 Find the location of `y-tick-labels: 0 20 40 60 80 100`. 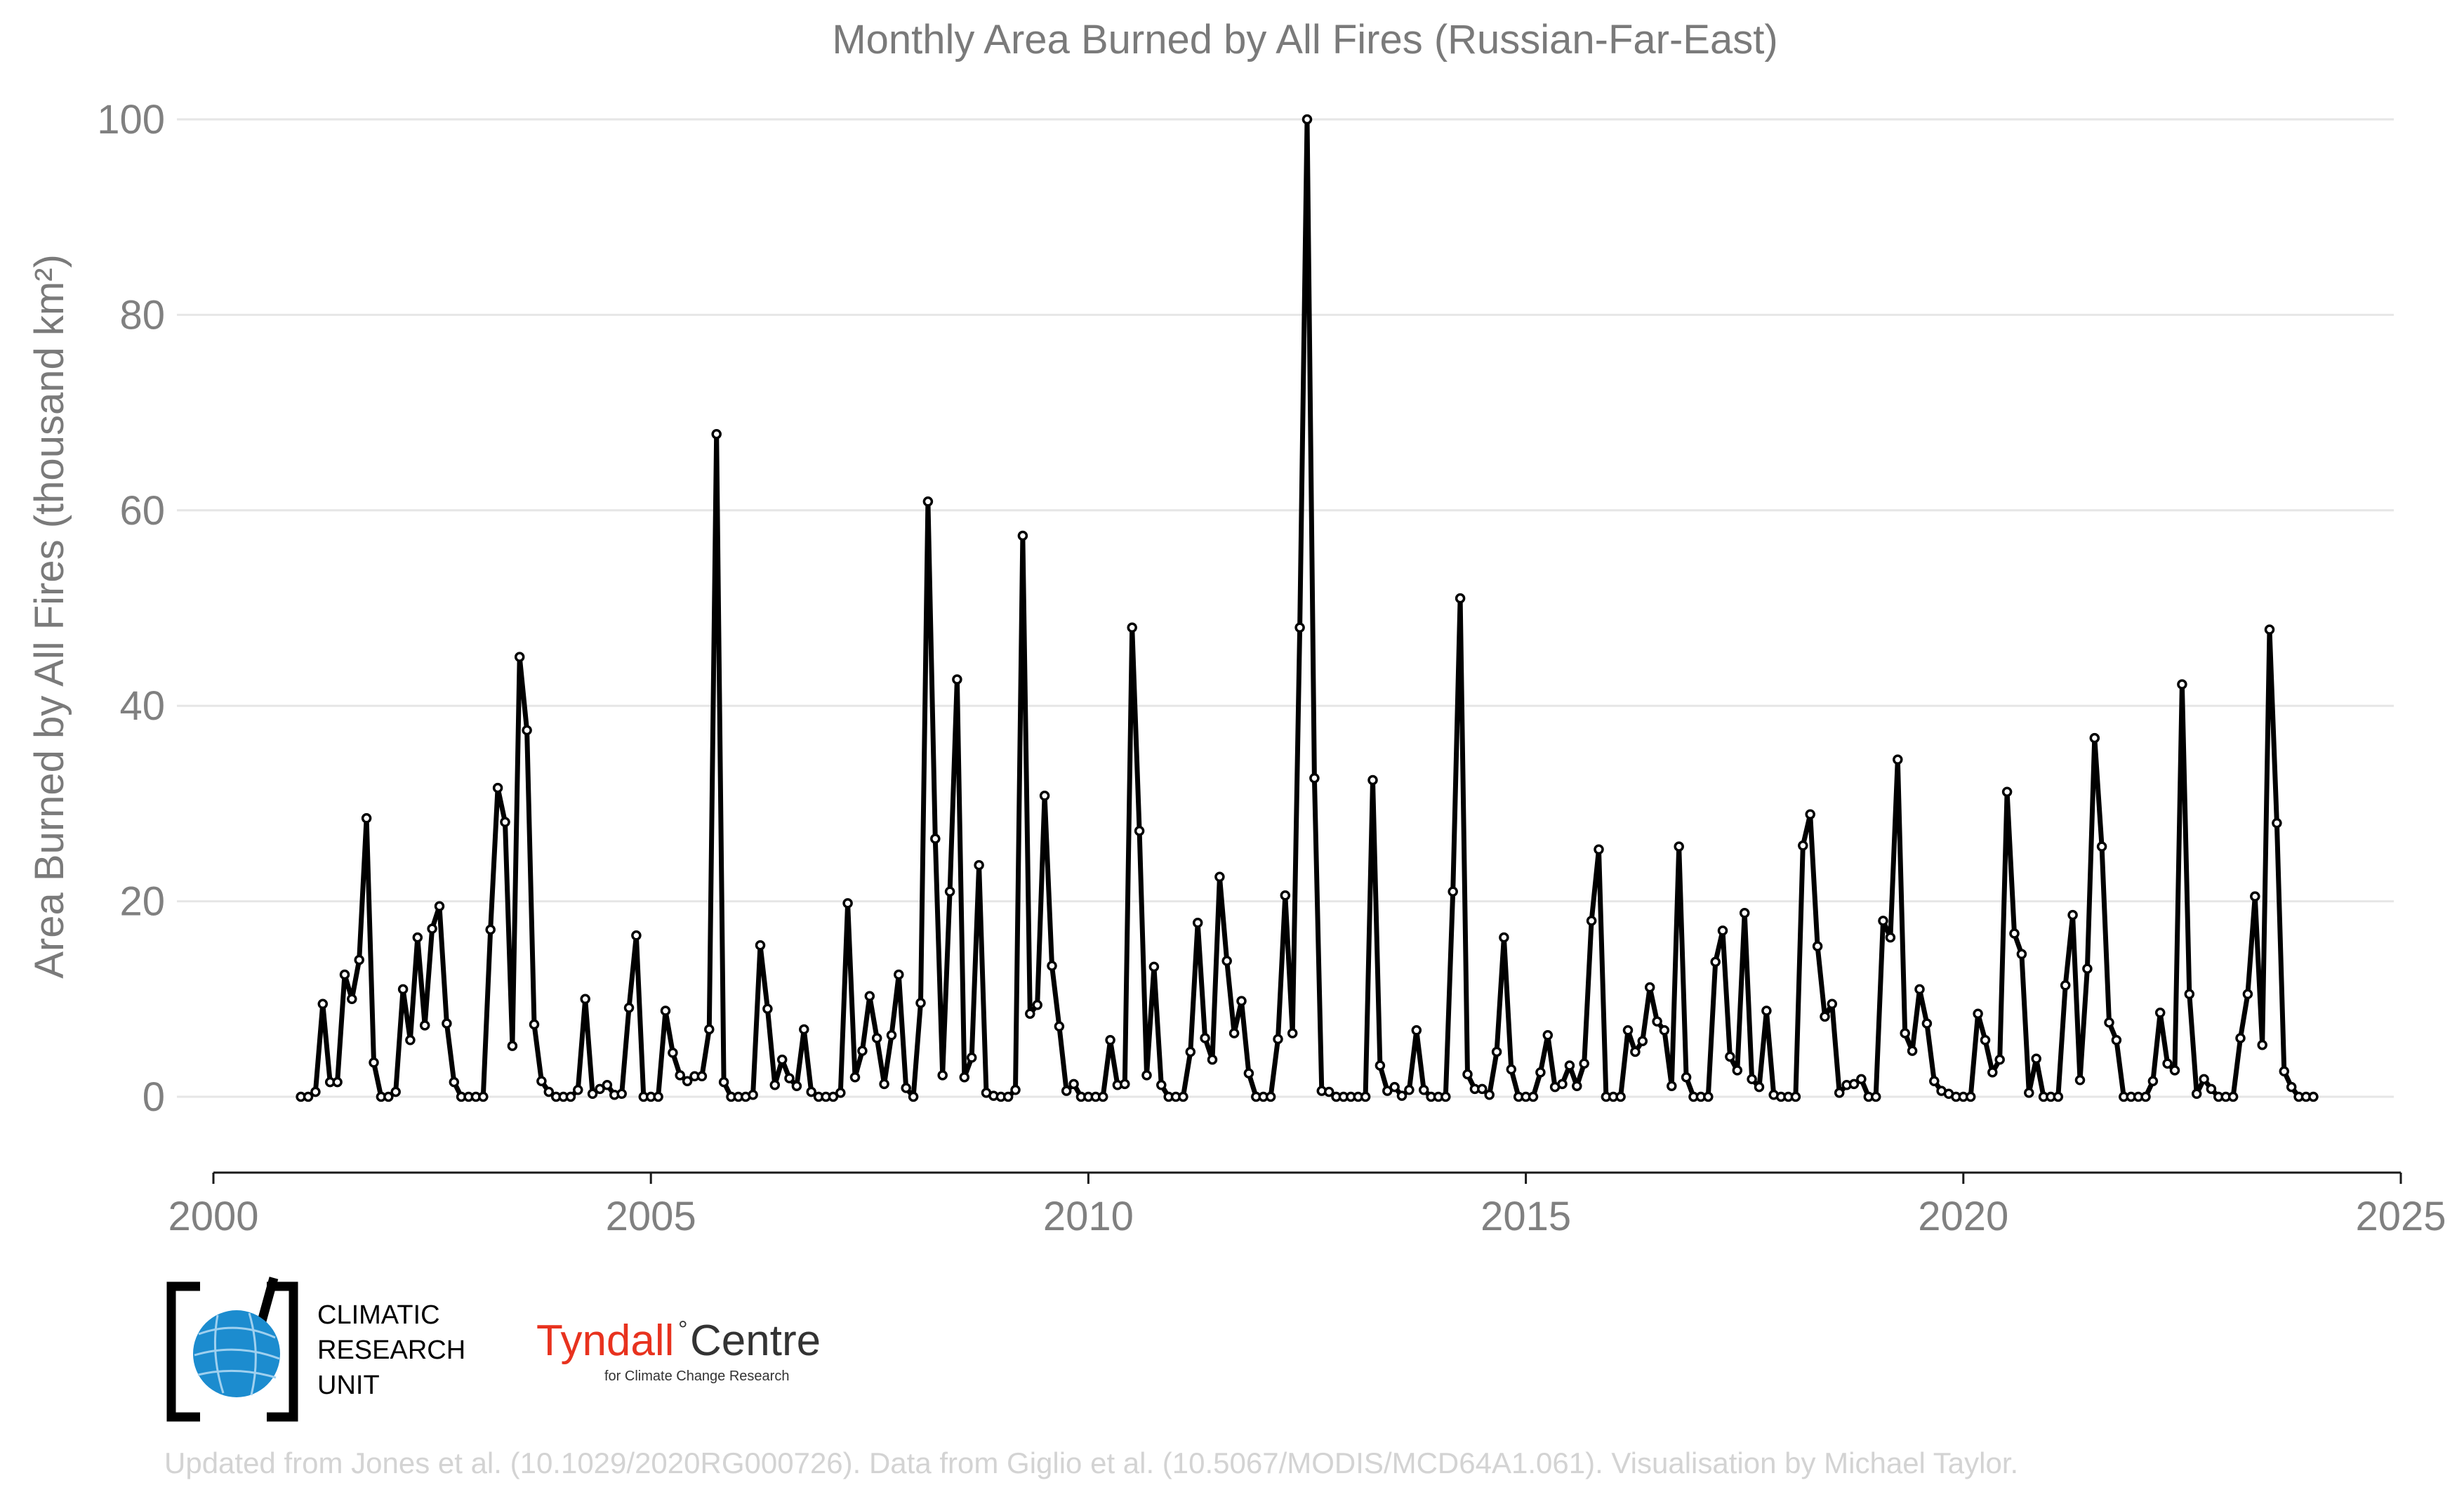

y-tick-labels: 0 20 40 60 80 100 is located at coordinates (131, 608).